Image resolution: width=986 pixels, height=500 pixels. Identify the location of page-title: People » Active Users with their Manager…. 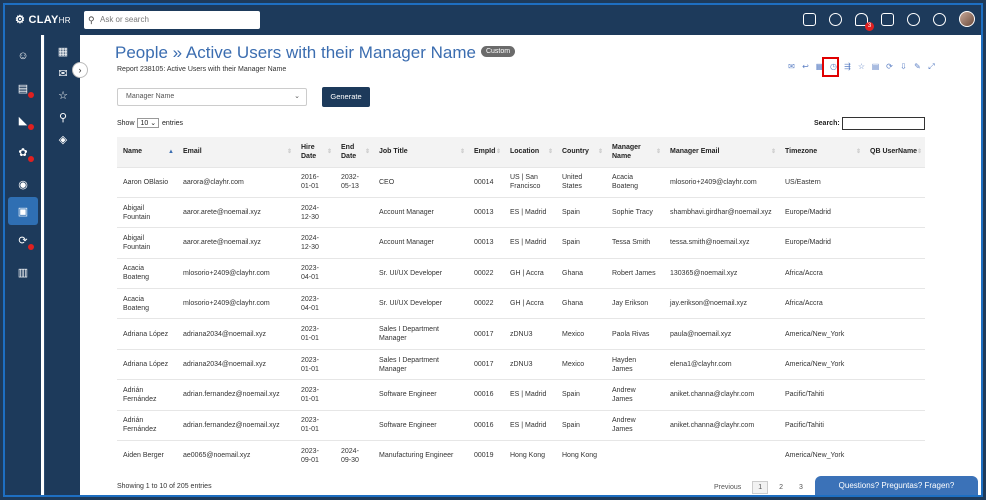
(315, 53).